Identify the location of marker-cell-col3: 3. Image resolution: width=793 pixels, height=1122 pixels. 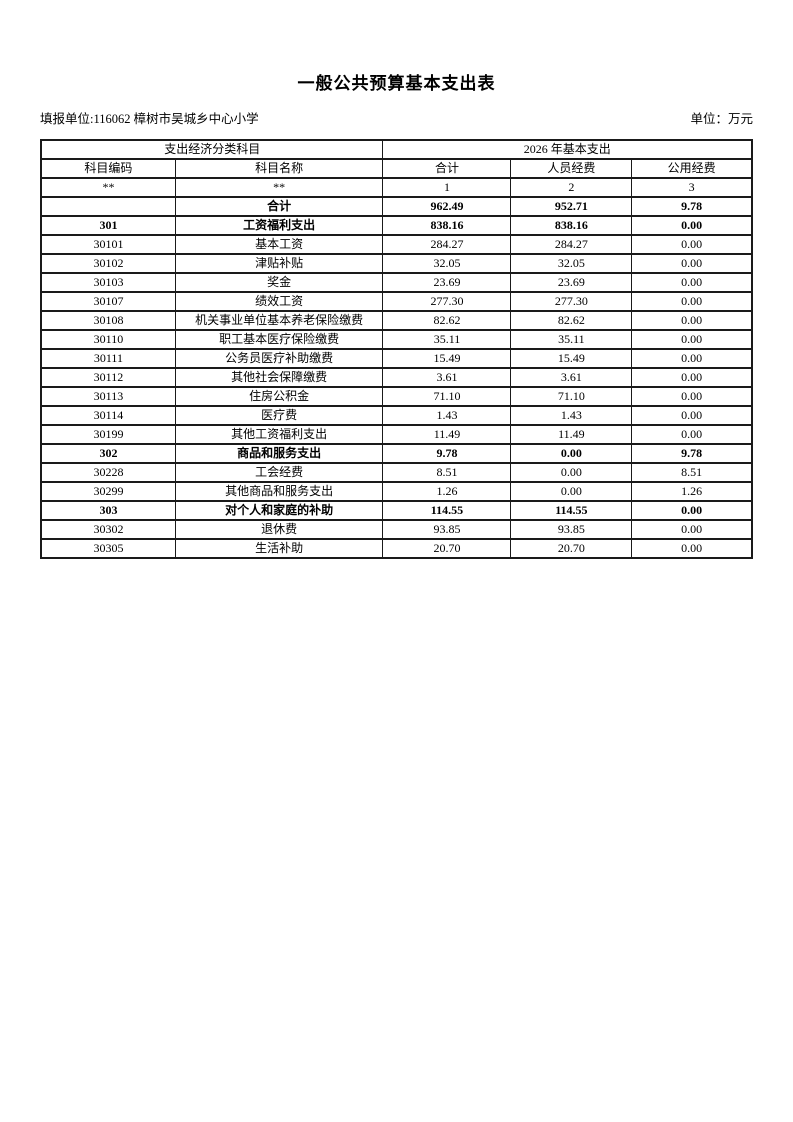
(692, 187).